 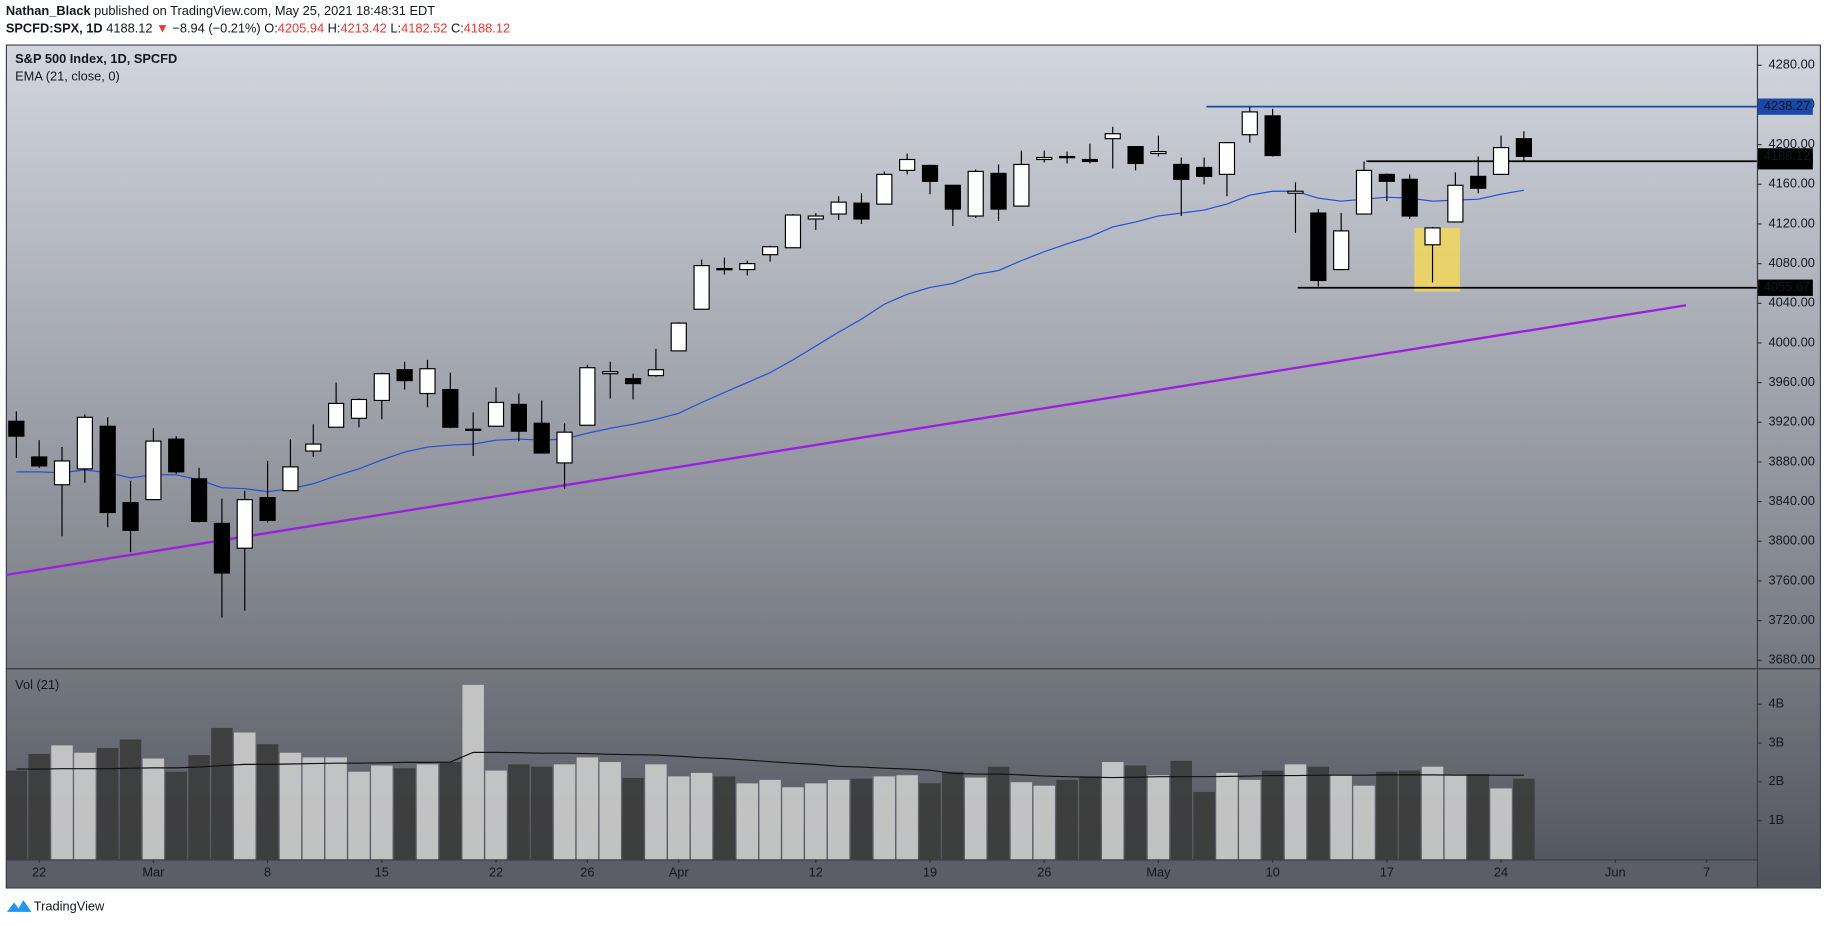 What do you see at coordinates (1792, 540) in the screenshot?
I see `y-tick-label: 3800.00` at bounding box center [1792, 540].